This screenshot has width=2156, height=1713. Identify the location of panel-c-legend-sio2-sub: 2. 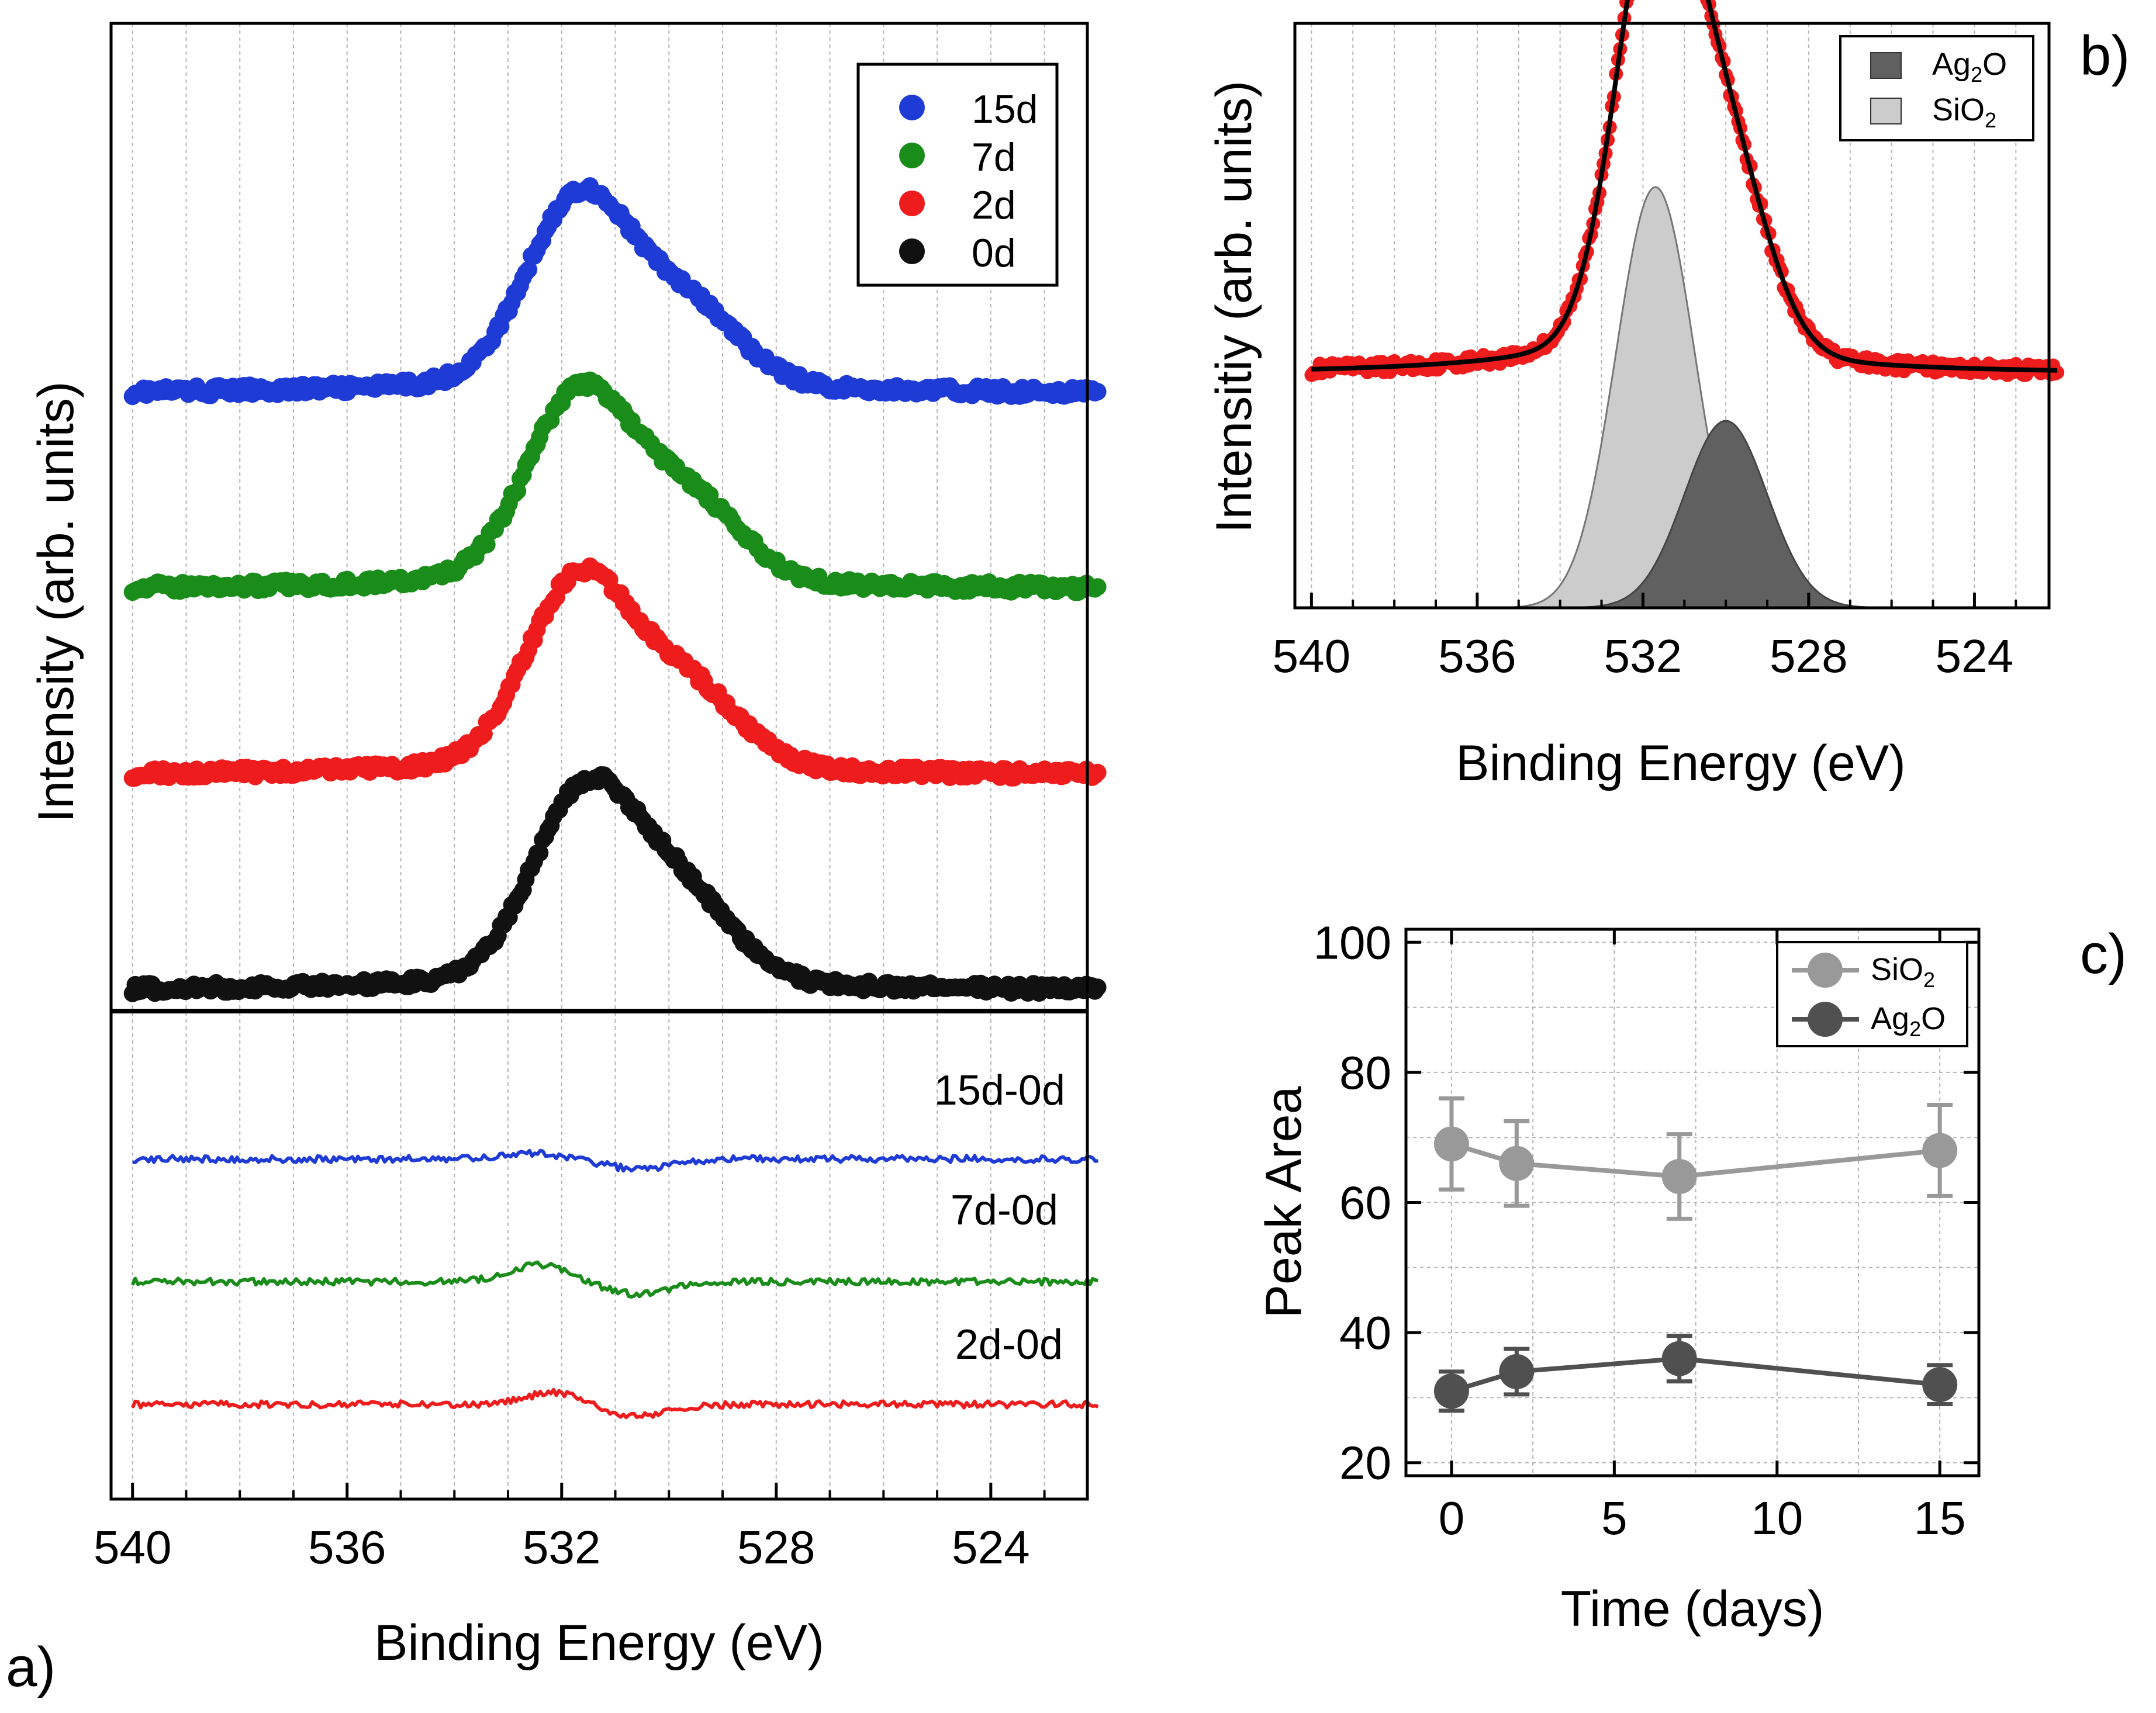
(1929, 980).